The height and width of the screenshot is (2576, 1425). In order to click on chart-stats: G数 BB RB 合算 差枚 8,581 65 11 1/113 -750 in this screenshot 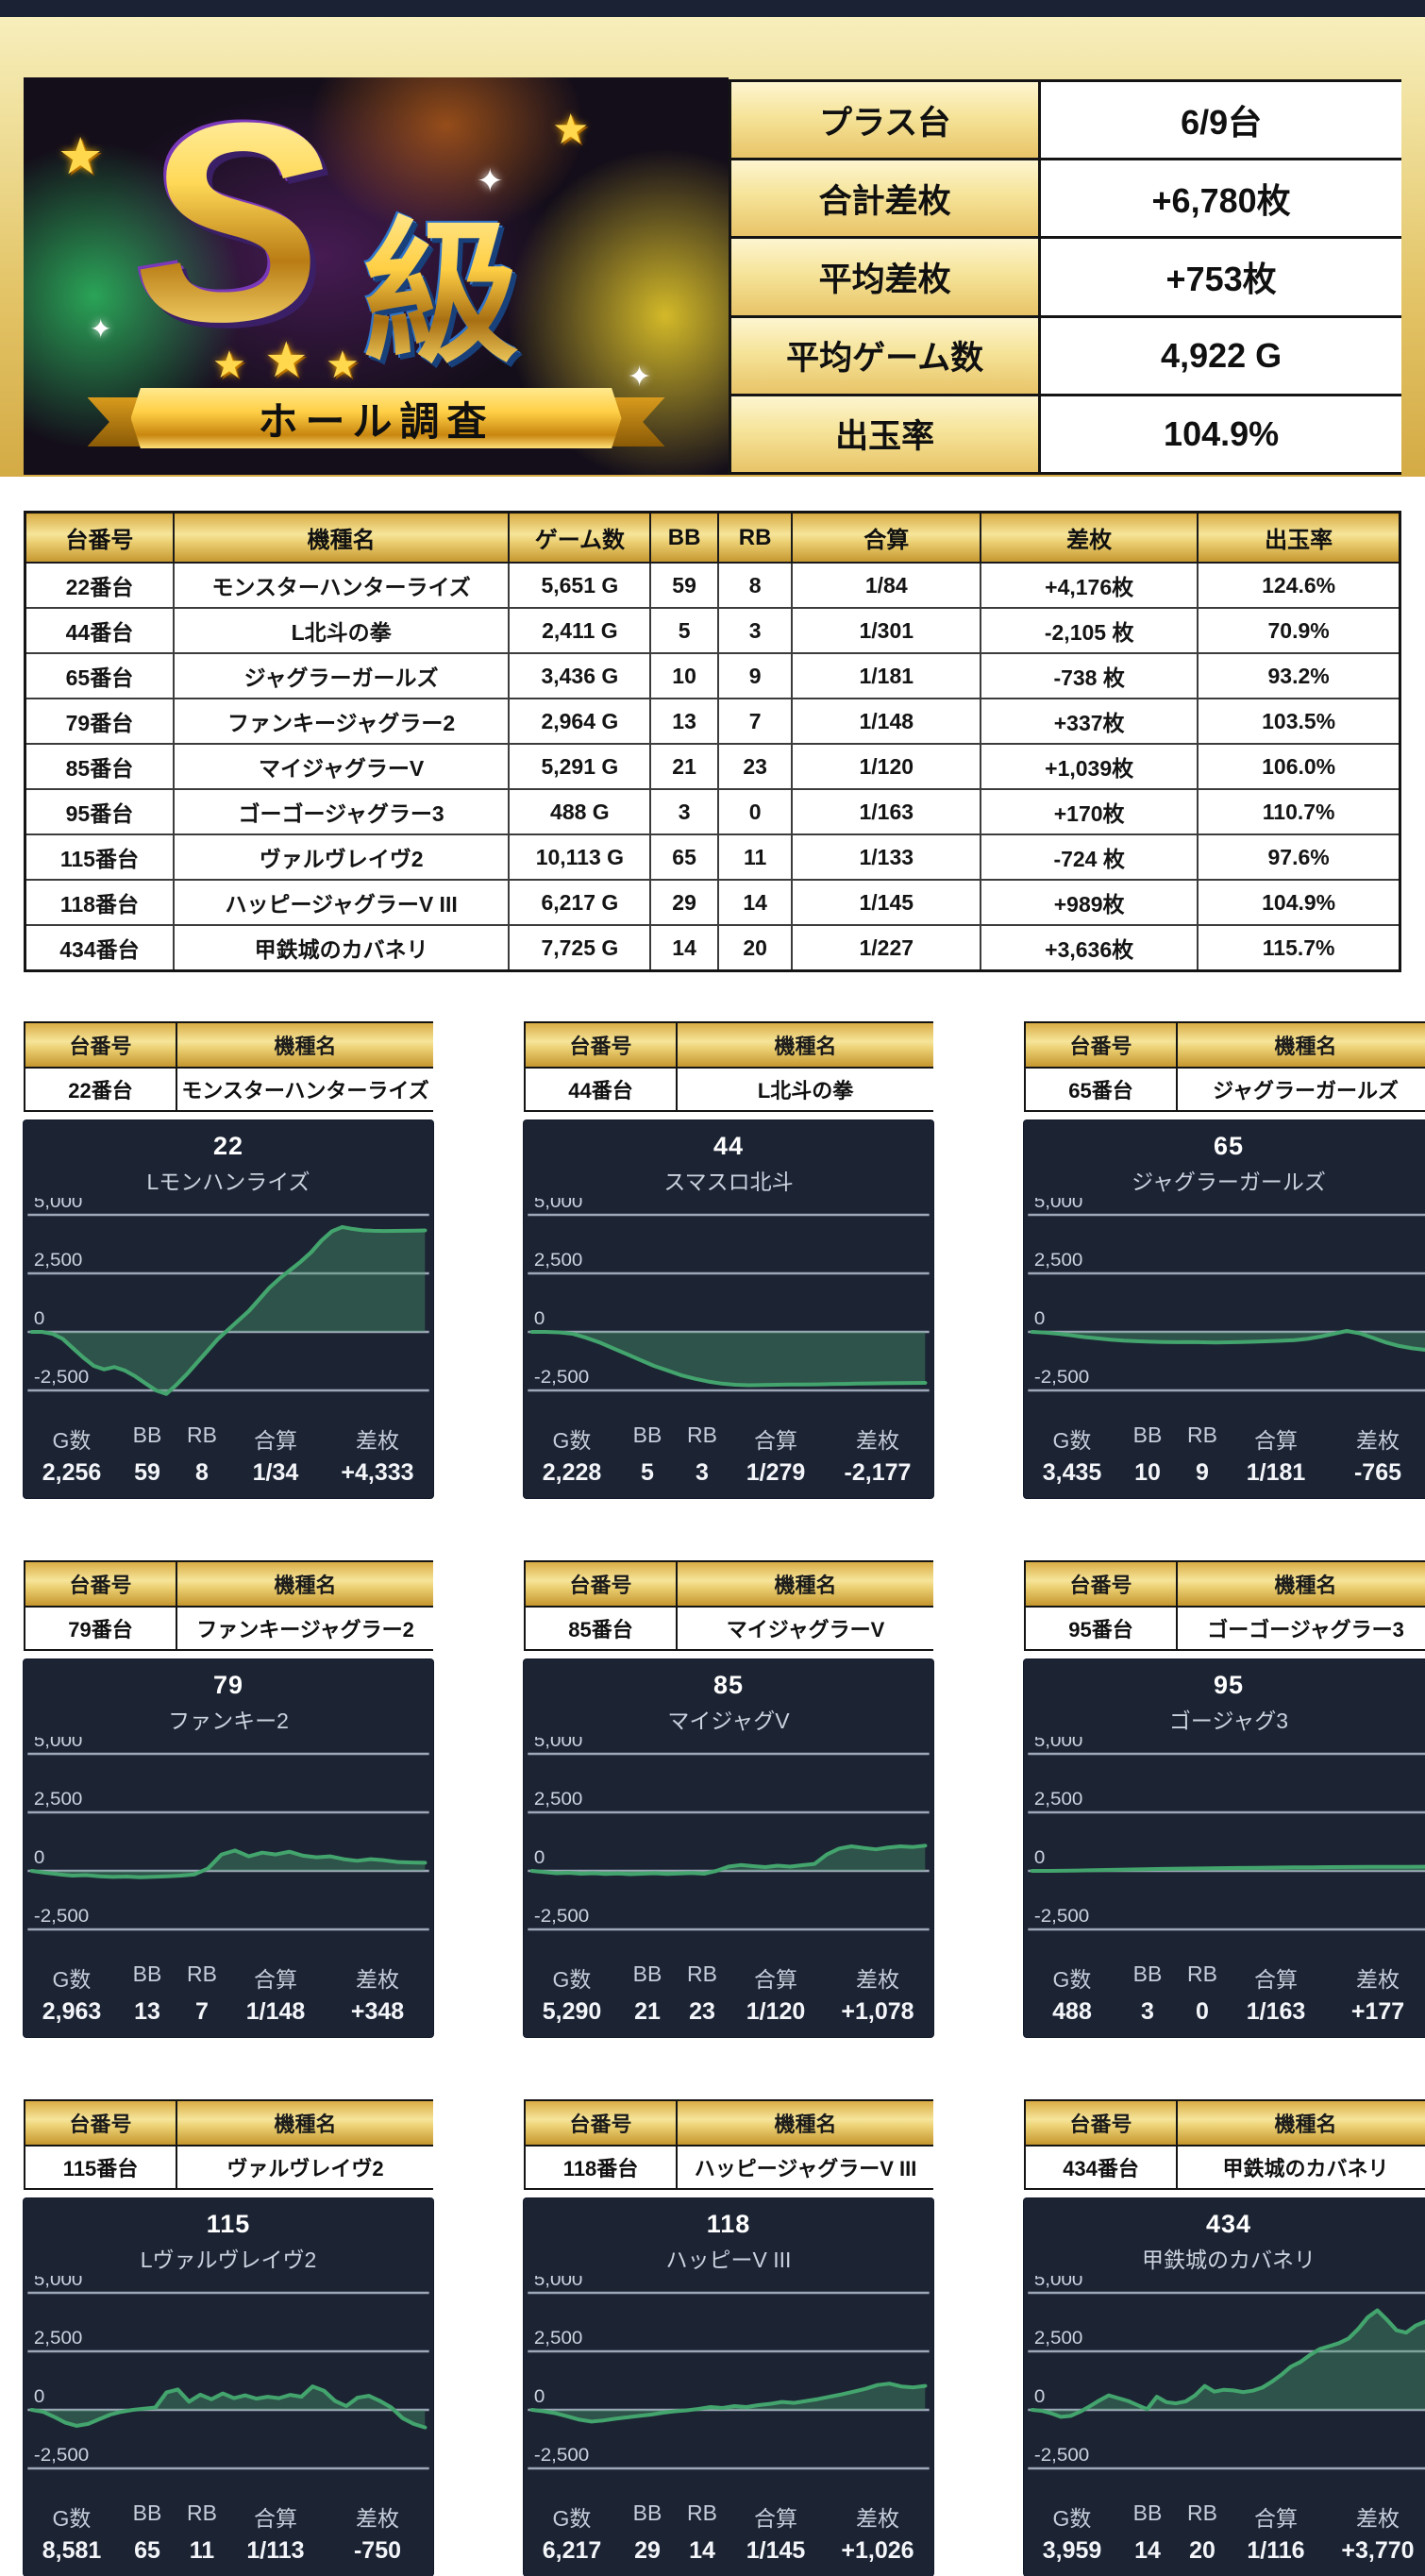, I will do `click(228, 2532)`.